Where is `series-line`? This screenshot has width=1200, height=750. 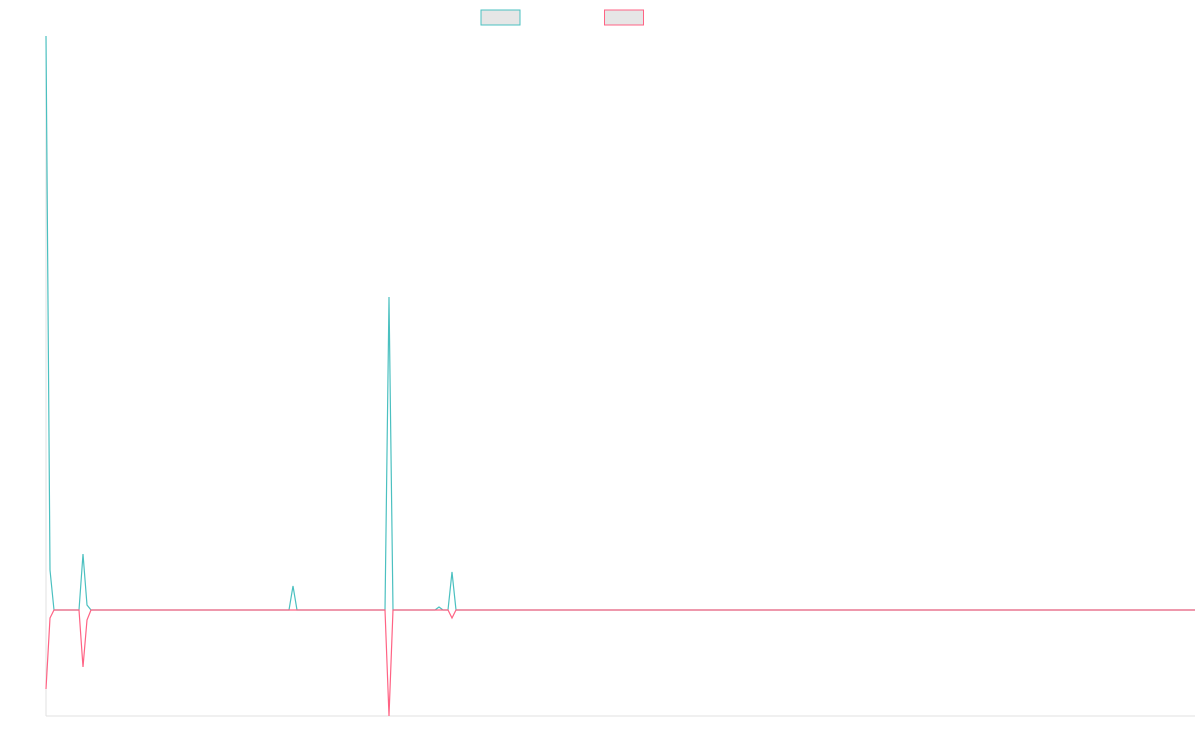
series-line is located at coordinates (620, 663).